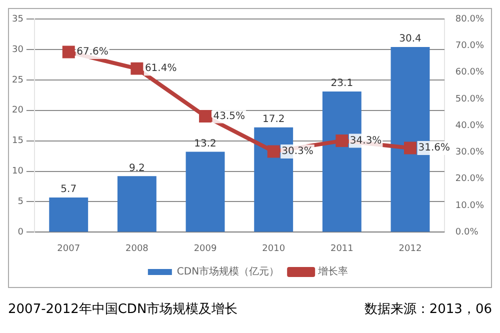  I want to click on data-label: 23.1, so click(342, 84).